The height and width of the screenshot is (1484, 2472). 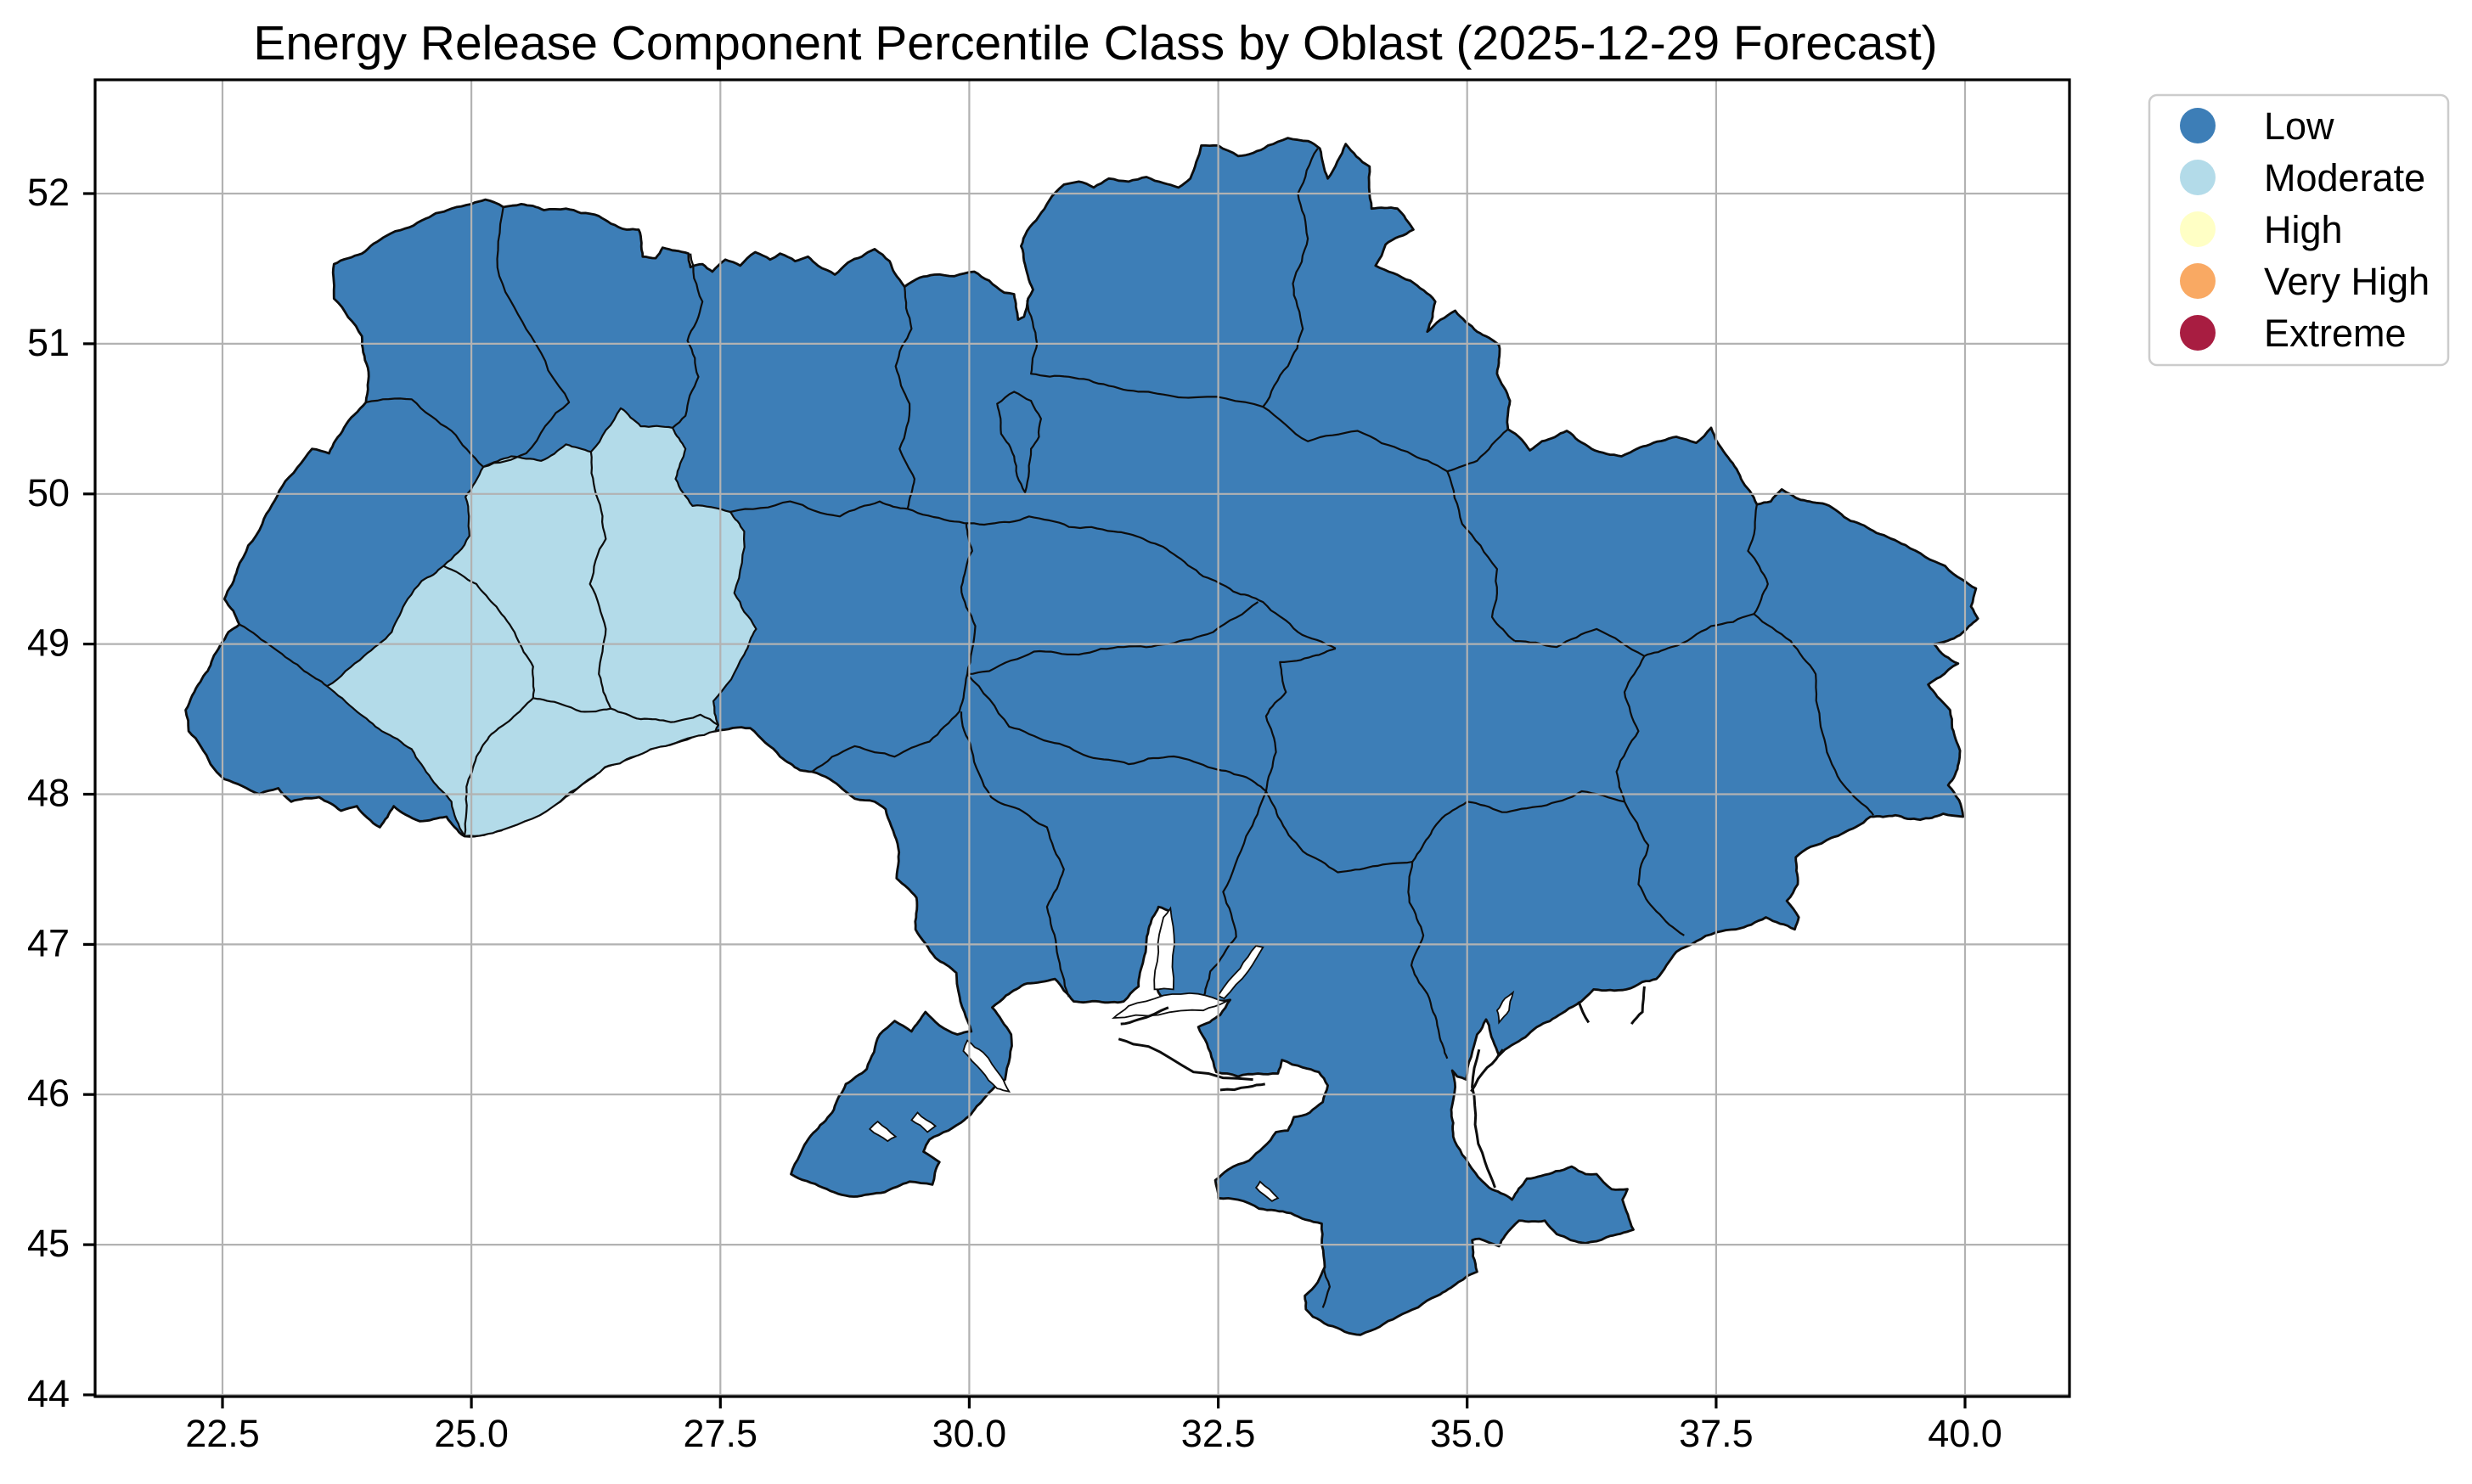 I want to click on svg-text: 50, so click(x=48, y=493).